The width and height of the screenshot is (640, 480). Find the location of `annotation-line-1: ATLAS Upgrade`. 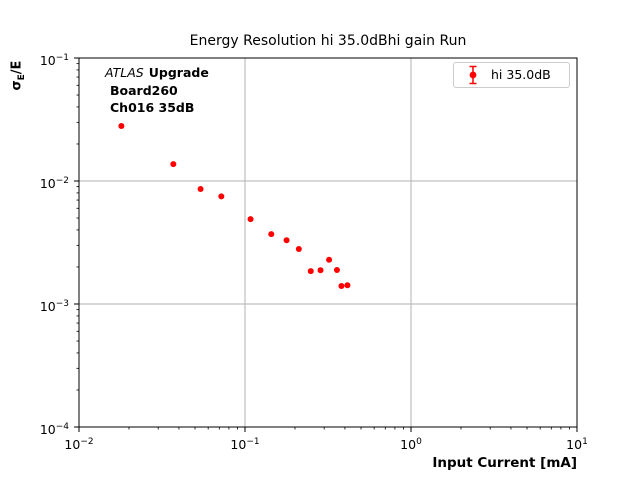

annotation-line-1: ATLAS Upgrade is located at coordinates (157, 73).